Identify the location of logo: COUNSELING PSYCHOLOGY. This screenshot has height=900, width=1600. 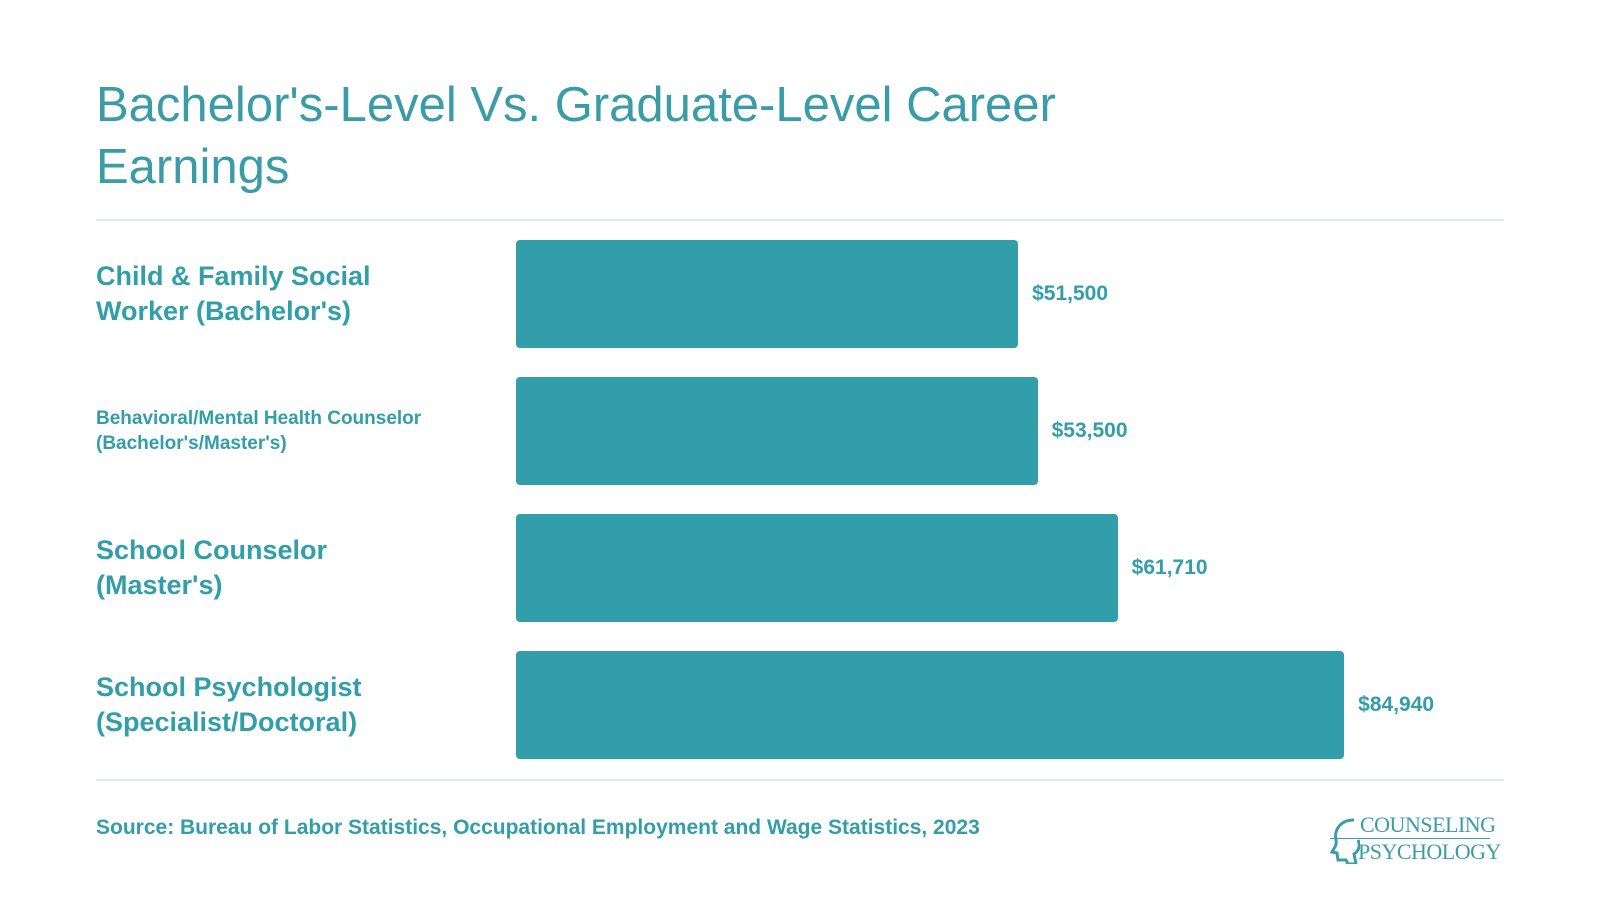
(1415, 838).